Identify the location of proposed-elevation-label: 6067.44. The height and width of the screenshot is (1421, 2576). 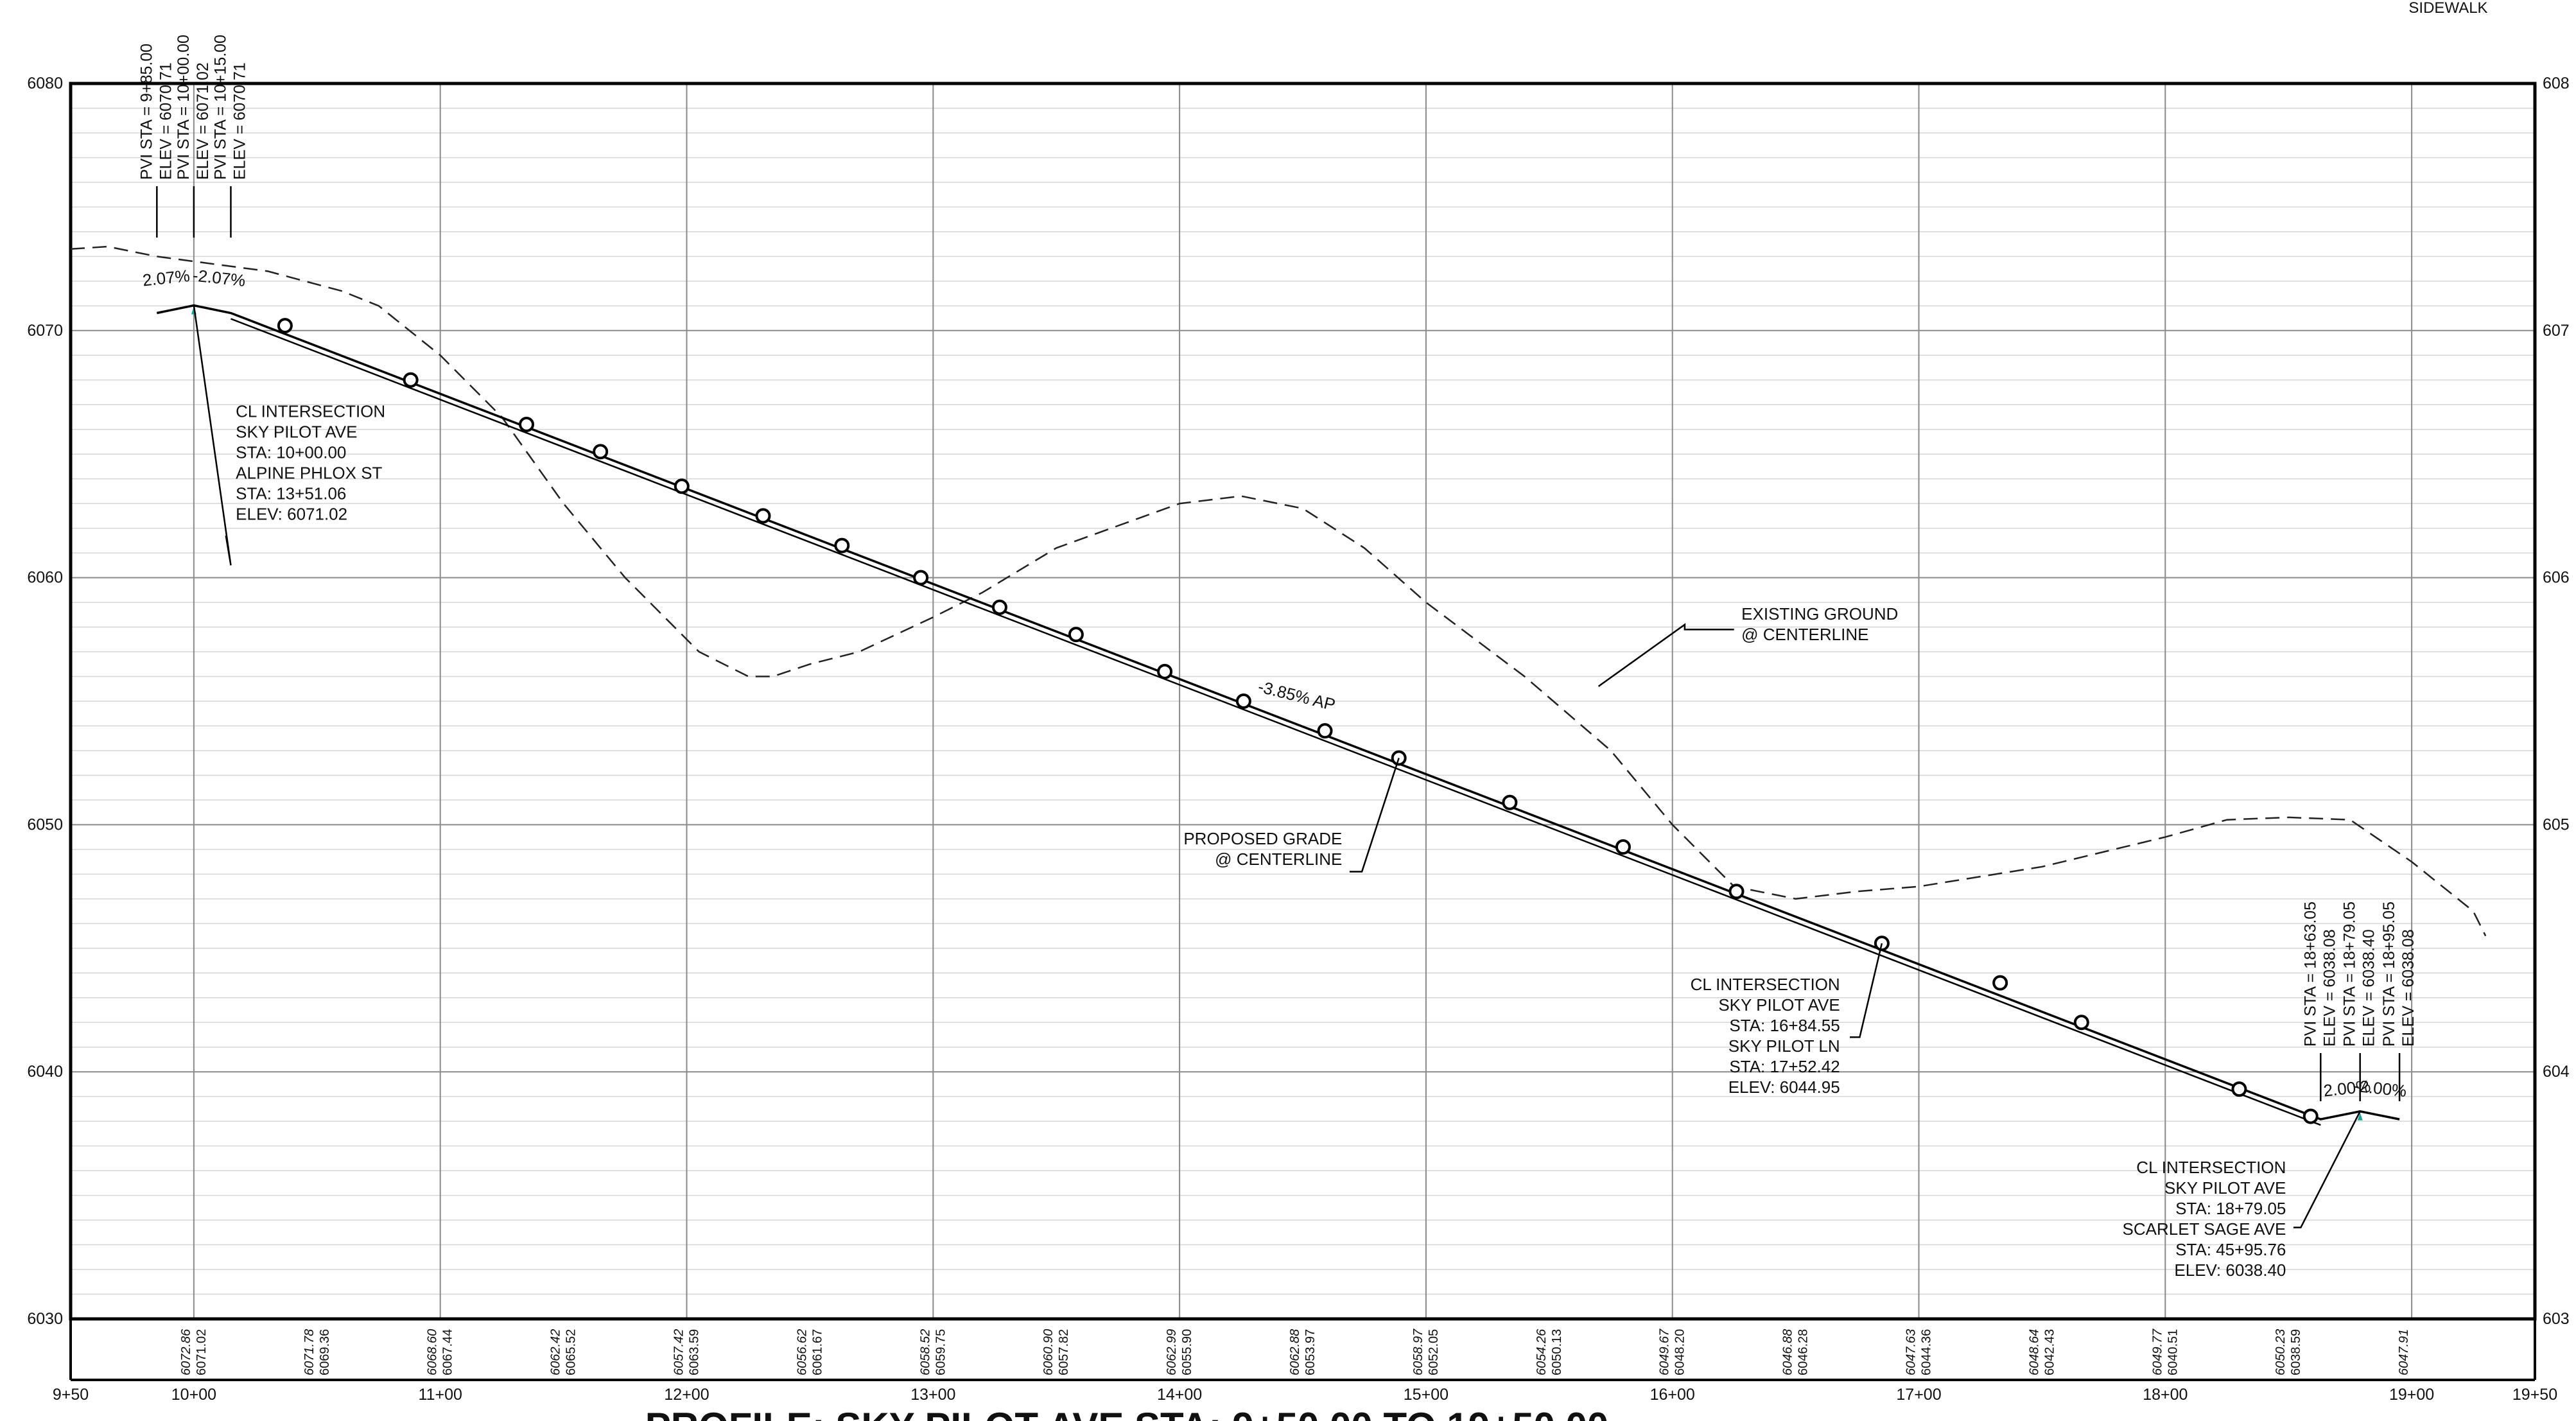
(448, 1352).